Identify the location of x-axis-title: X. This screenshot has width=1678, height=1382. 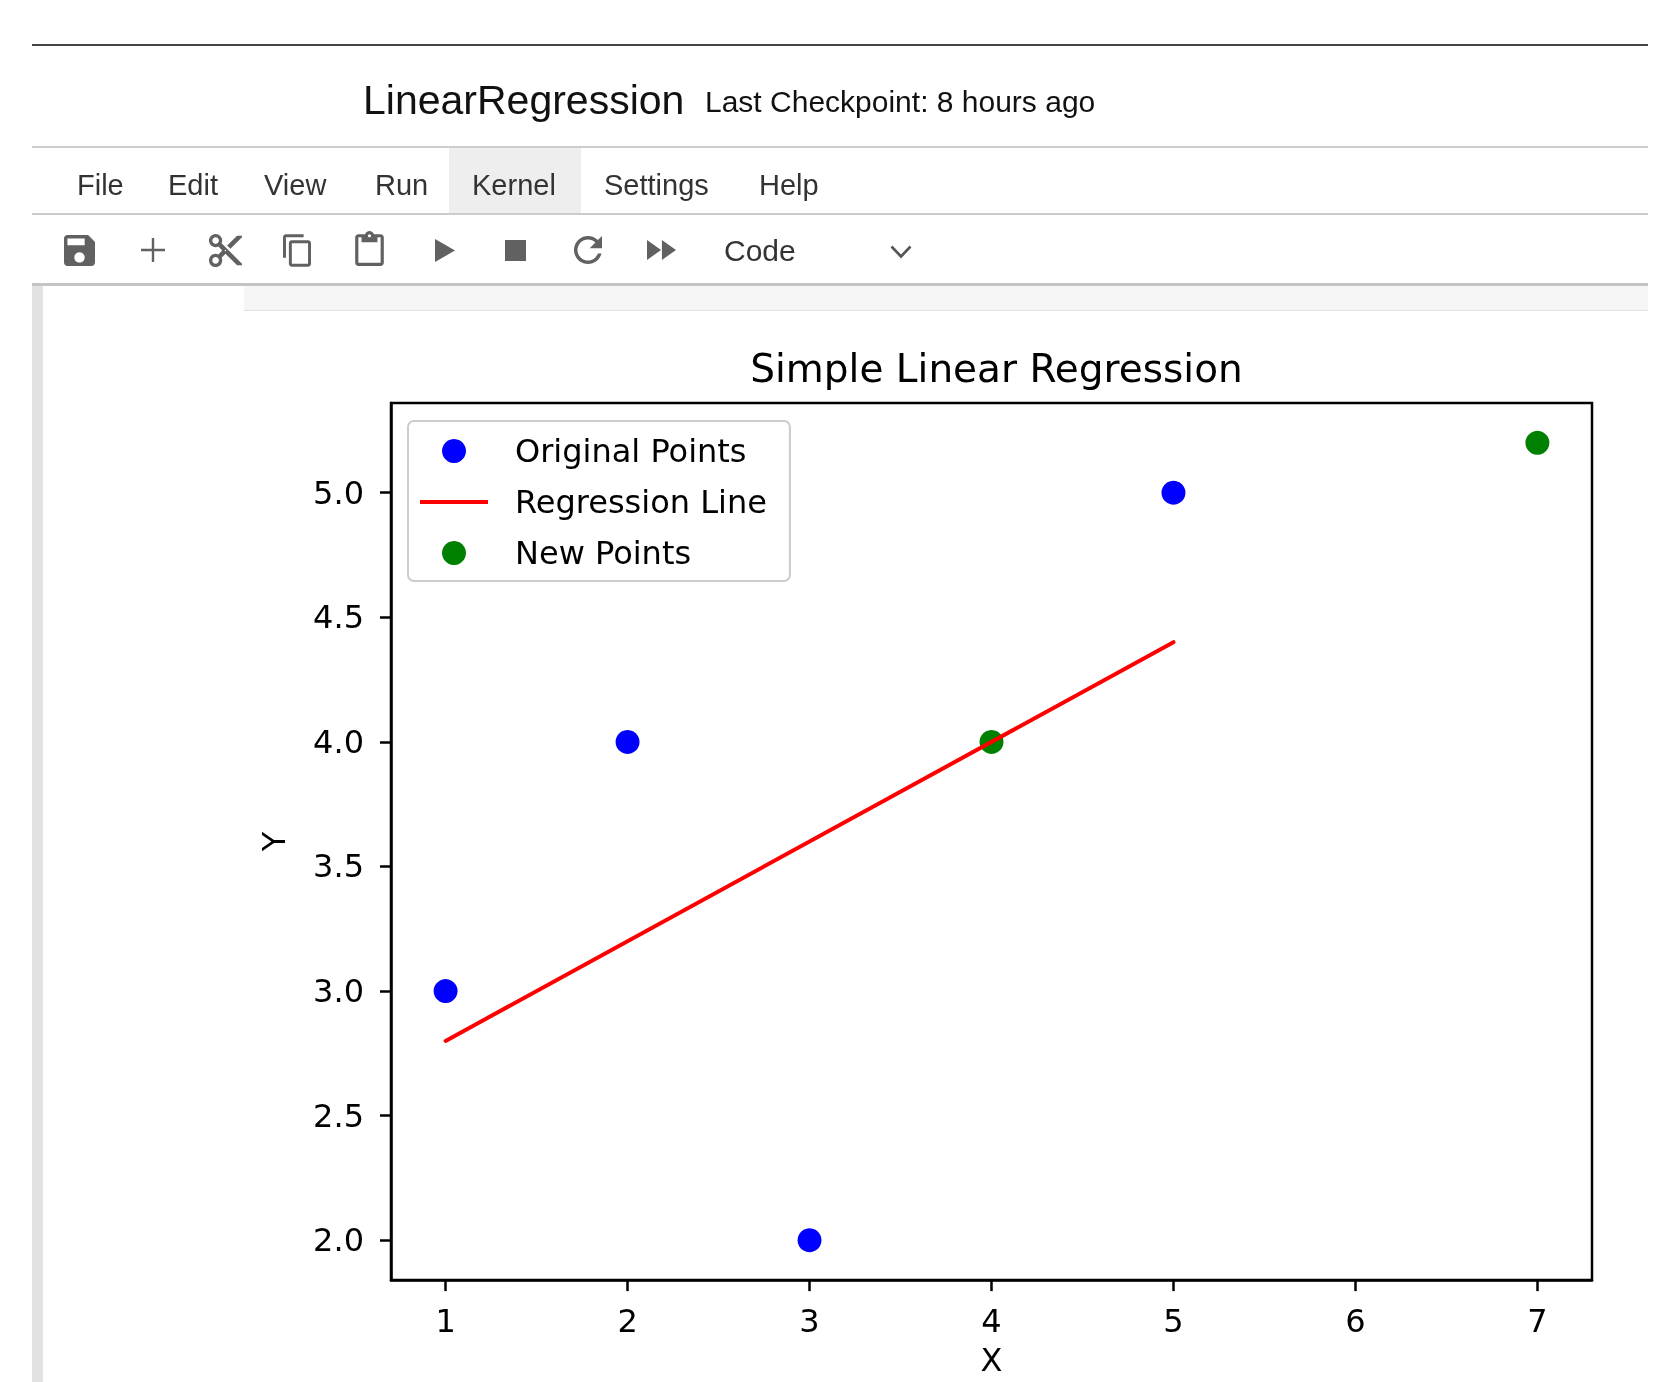
(991, 1360).